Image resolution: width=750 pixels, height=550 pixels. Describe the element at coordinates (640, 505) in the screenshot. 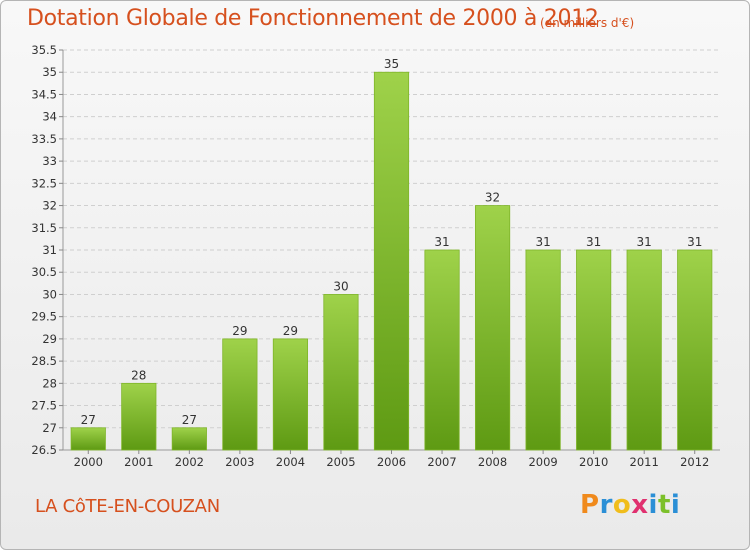

I see `logo-letter: x` at that location.